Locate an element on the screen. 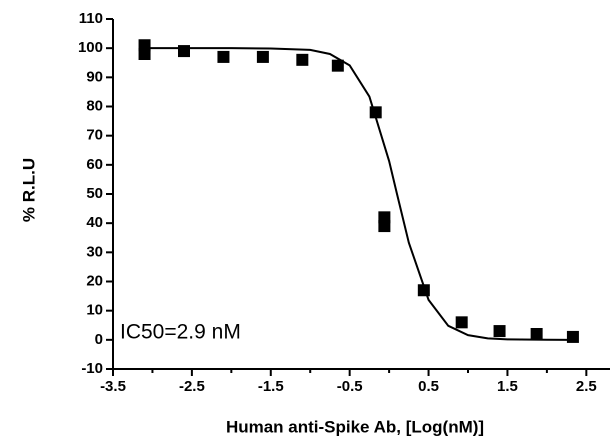  y-tick-label: 90 is located at coordinates (94, 76).